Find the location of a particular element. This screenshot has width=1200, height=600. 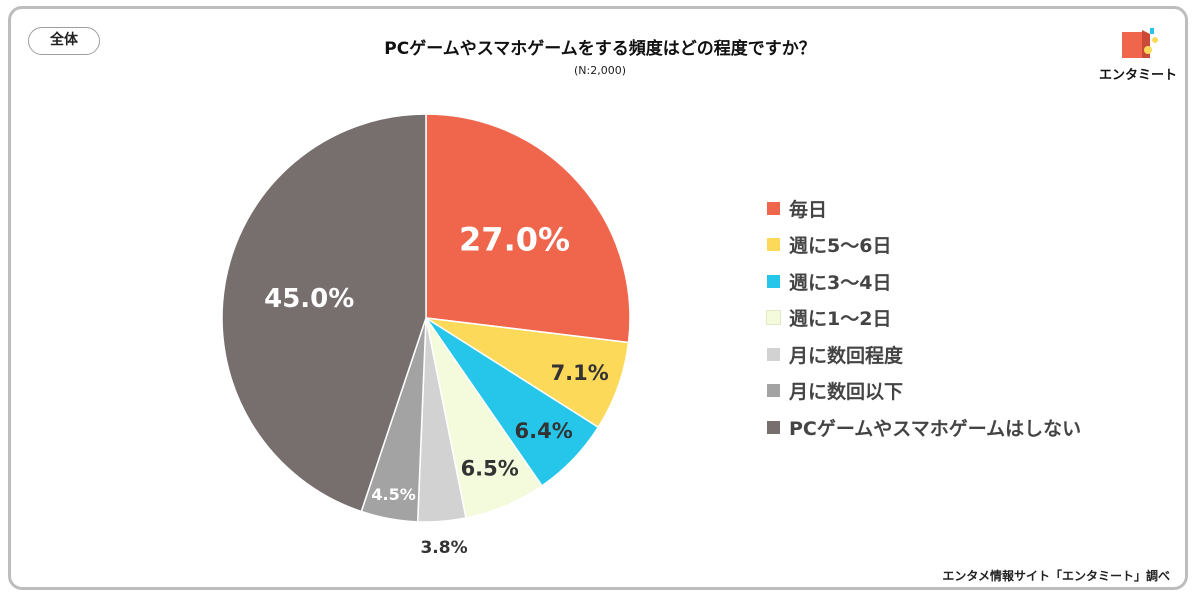

slice-value-label: 45.0% is located at coordinates (309, 299).